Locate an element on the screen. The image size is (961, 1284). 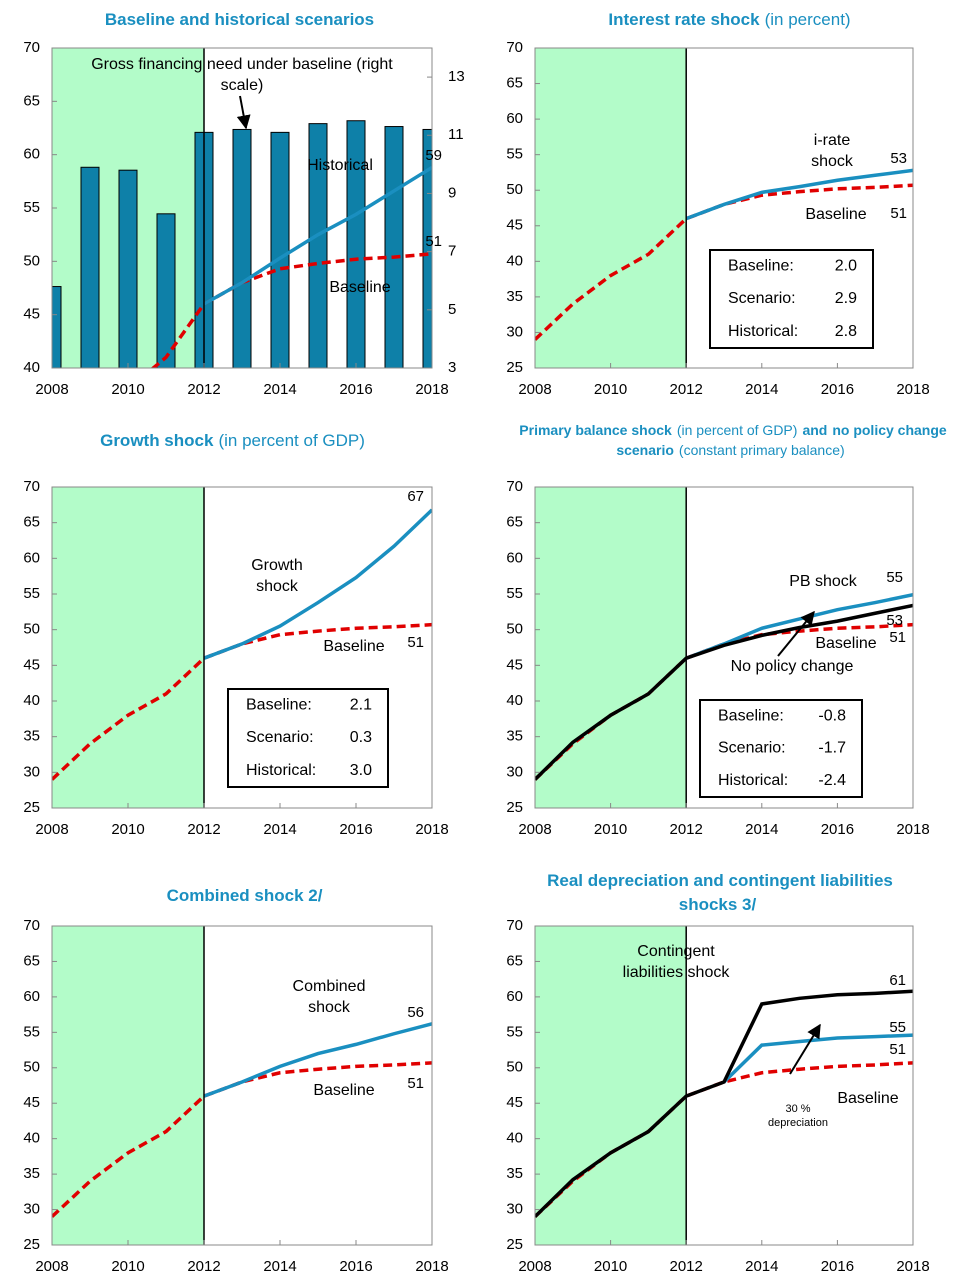
chart-title: Baseline and historical scenarios is located at coordinates (242, 20).